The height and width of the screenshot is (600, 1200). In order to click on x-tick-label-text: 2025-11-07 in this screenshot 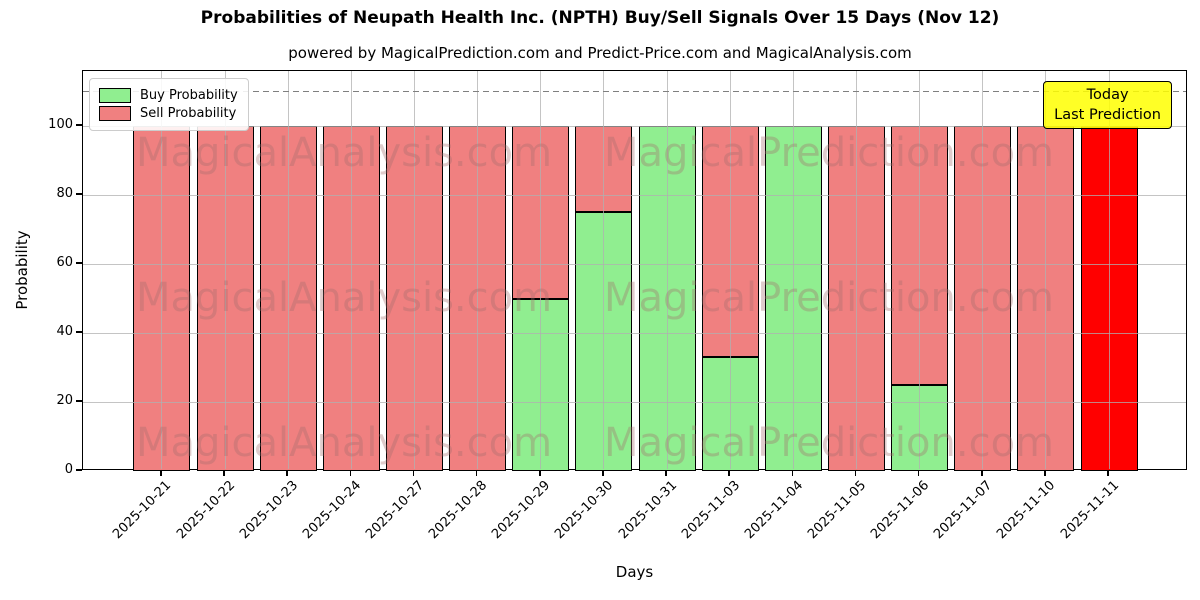, I will do `click(963, 510)`.